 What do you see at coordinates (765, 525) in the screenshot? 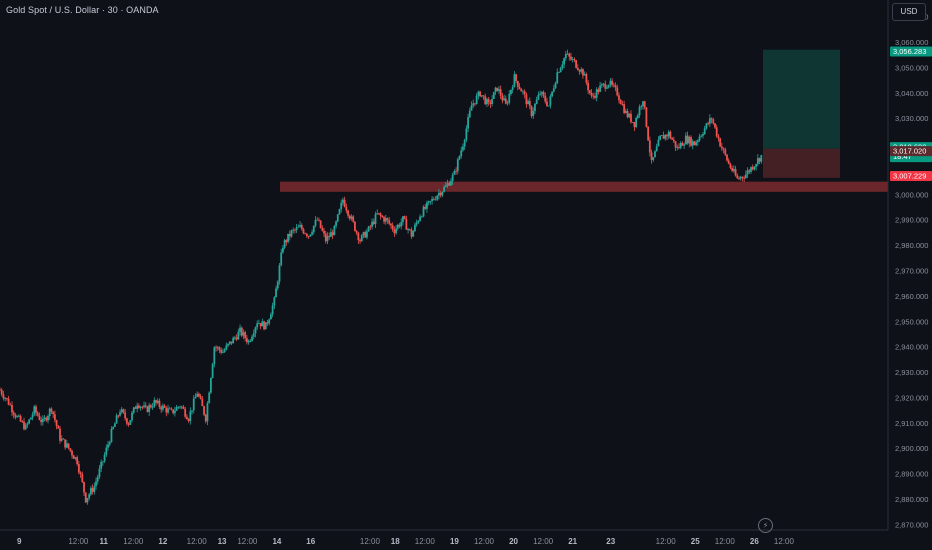
I see `lightning-icon: ⚡` at bounding box center [765, 525].